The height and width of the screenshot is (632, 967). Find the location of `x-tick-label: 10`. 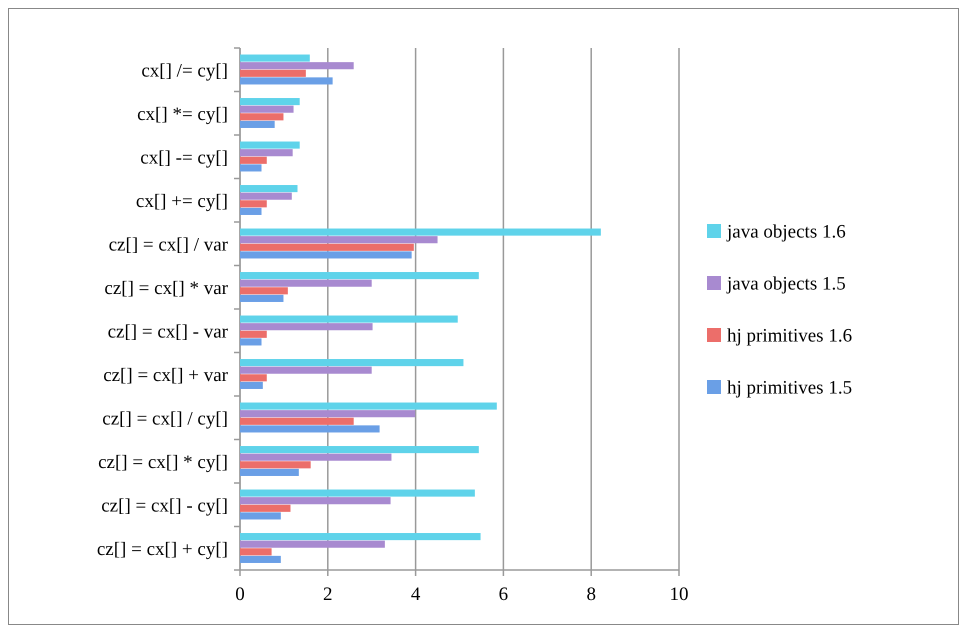

x-tick-label: 10 is located at coordinates (679, 594).